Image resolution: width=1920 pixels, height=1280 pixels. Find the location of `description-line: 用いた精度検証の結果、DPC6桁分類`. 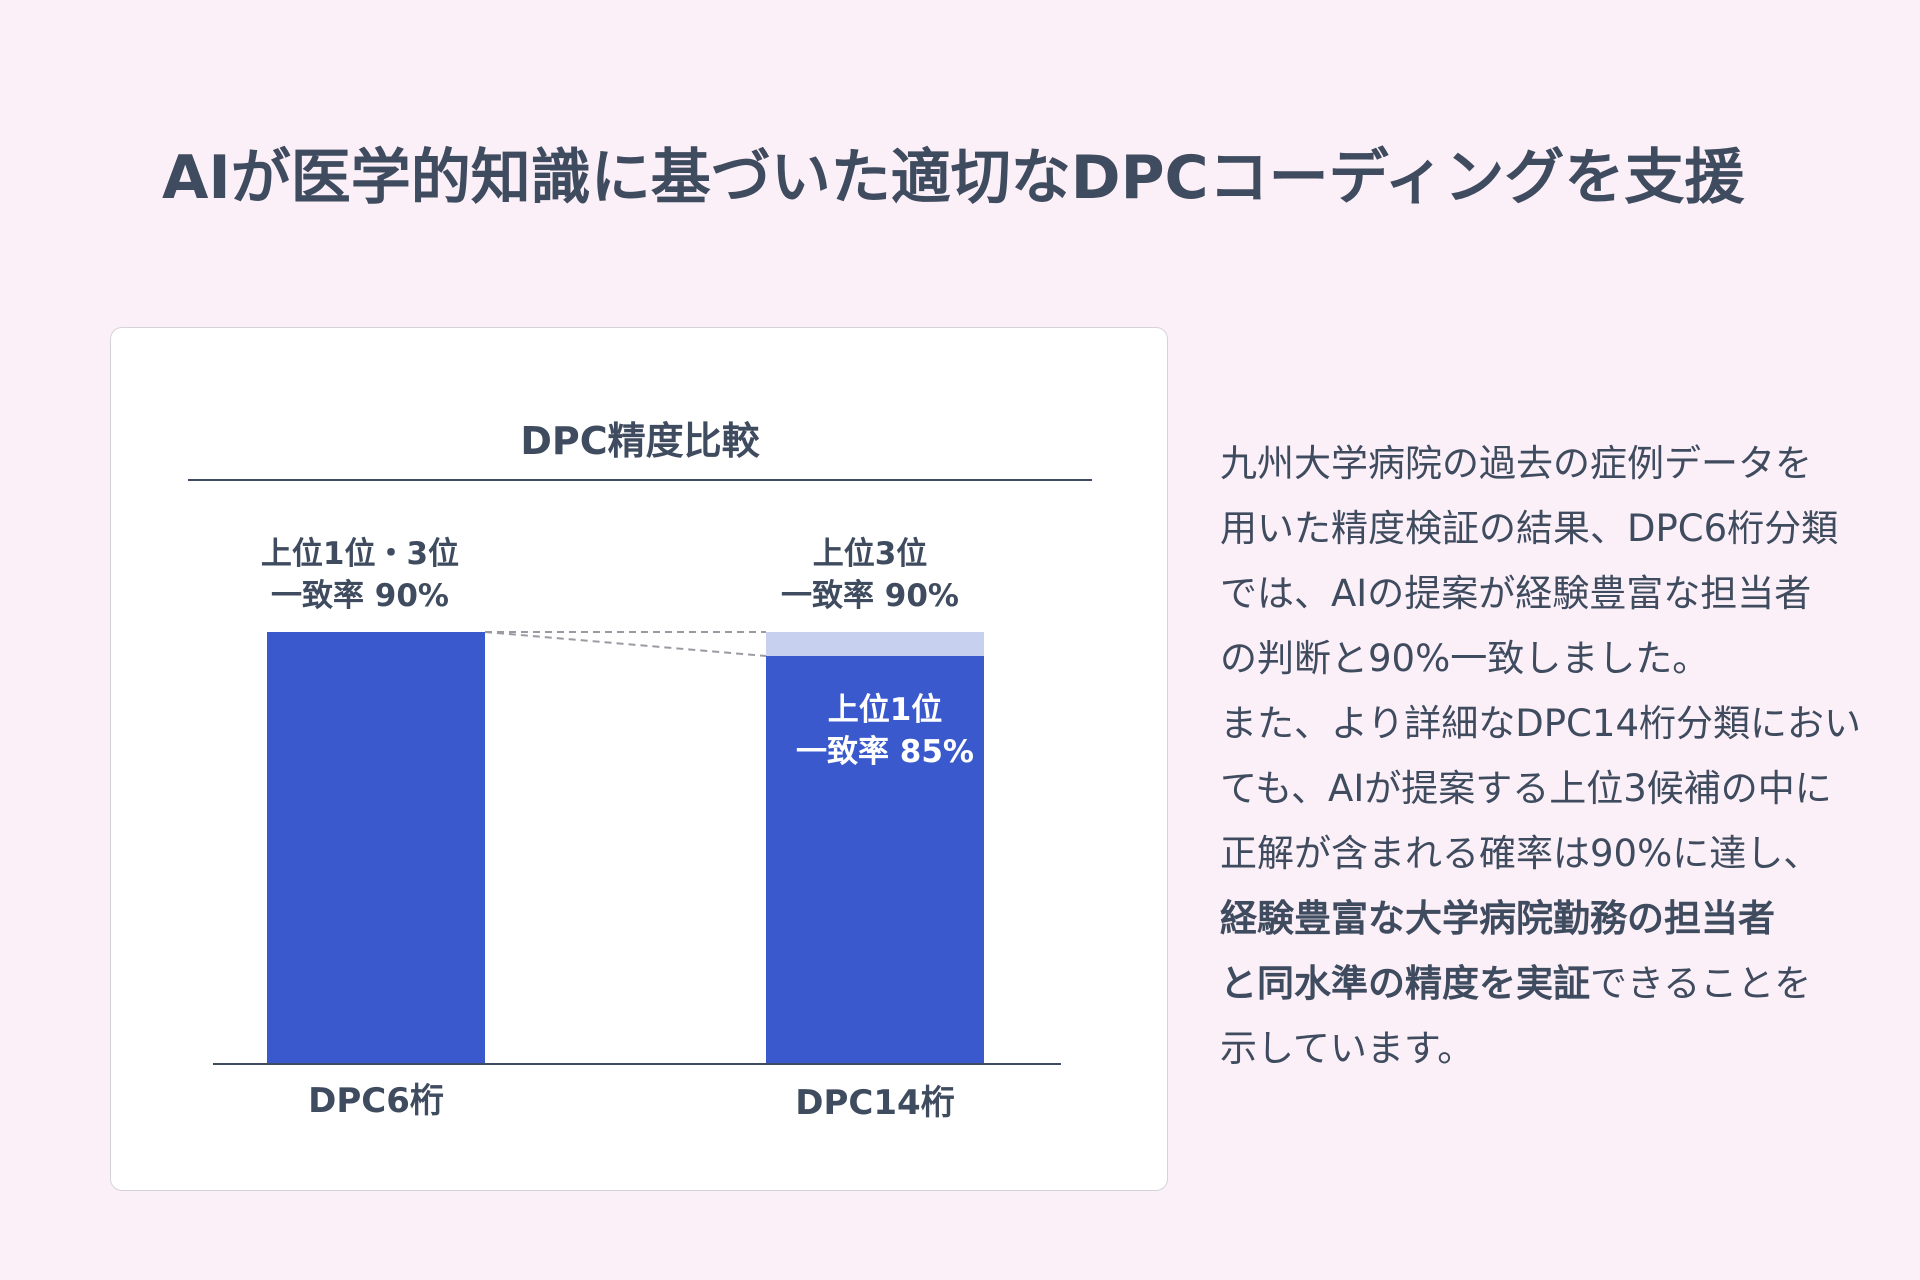

description-line: 用いた精度検証の結果、DPC6桁分類 is located at coordinates (1529, 528).